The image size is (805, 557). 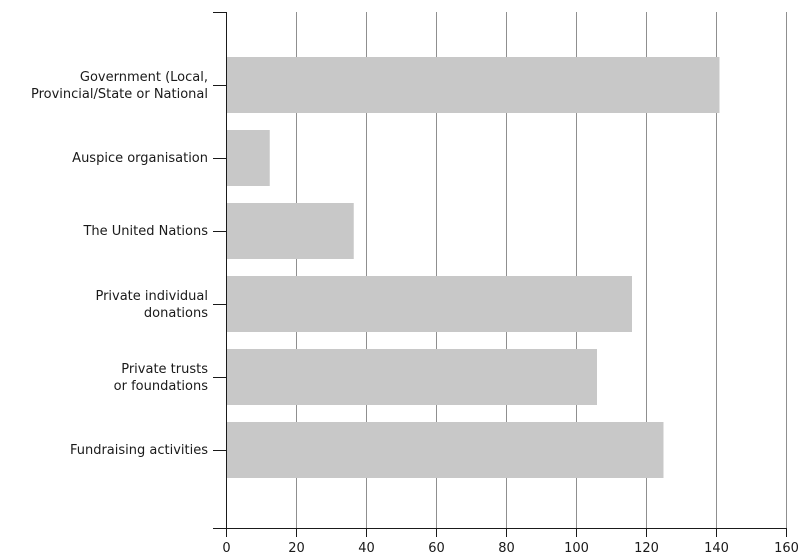 What do you see at coordinates (576, 548) in the screenshot?
I see `x-tick-label: 100` at bounding box center [576, 548].